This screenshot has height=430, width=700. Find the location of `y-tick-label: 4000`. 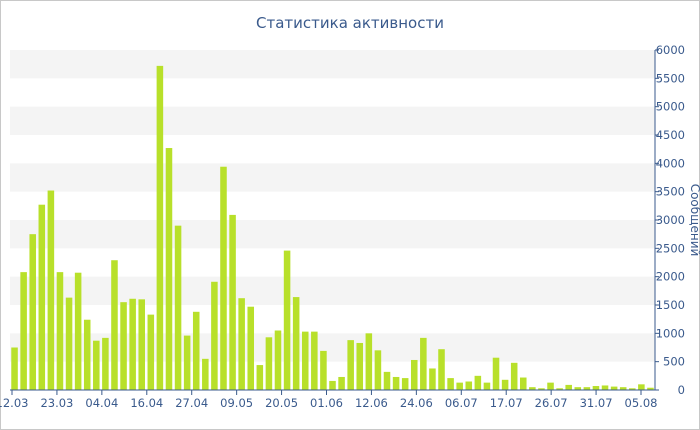

y-tick-label: 4000 is located at coordinates (670, 163).